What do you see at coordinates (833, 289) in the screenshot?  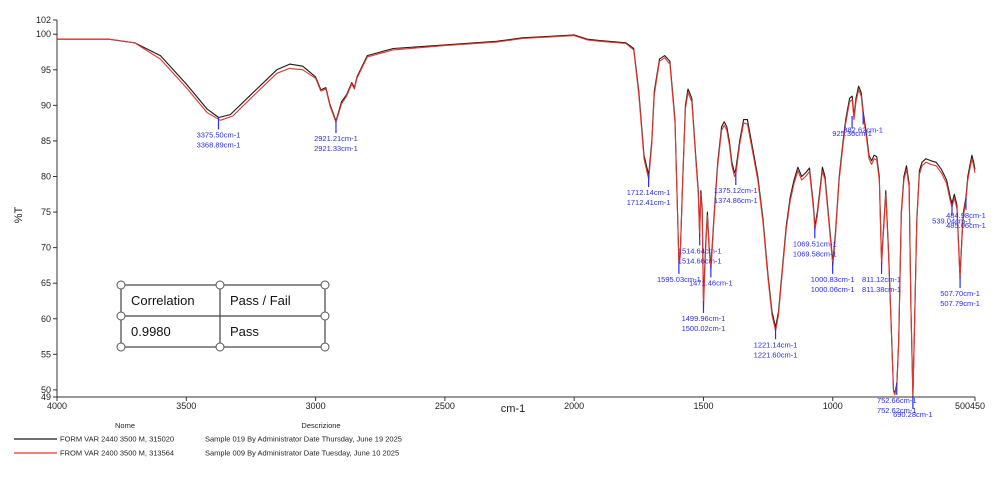 I see `peak-label: 1000.06cm-1` at bounding box center [833, 289].